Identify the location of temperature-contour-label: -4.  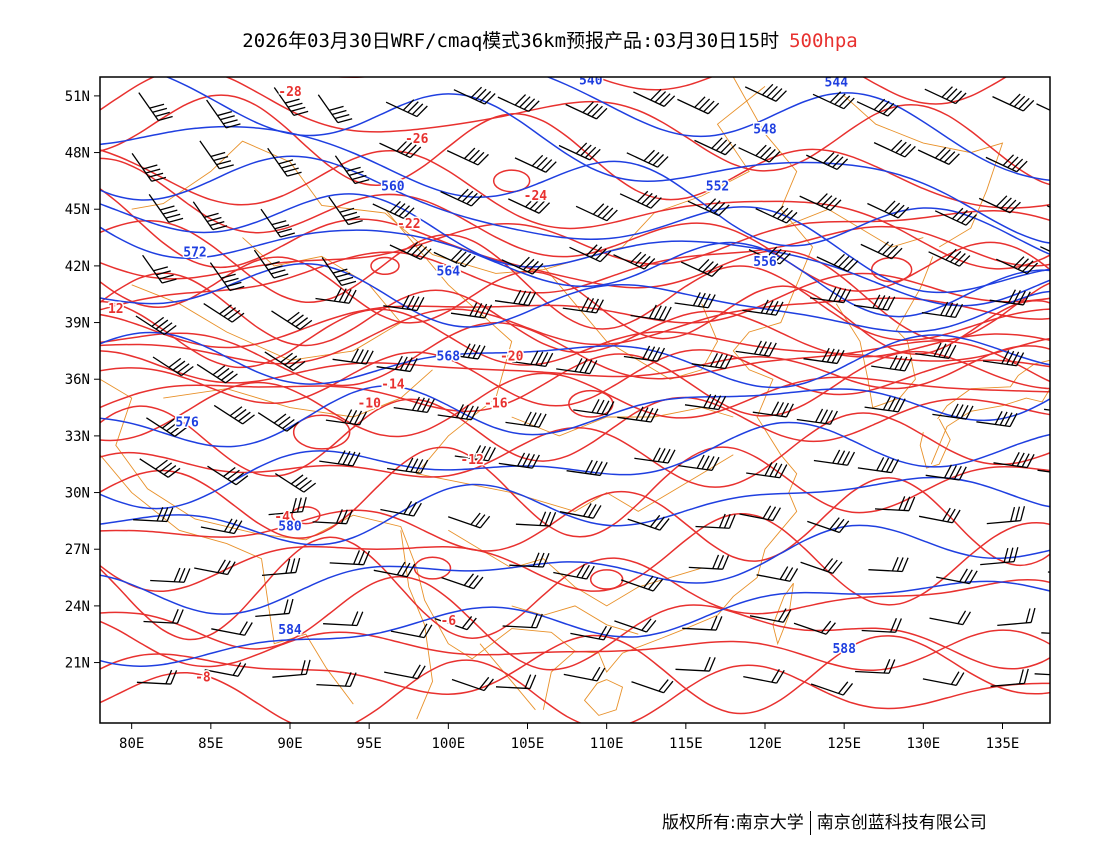
(282, 517).